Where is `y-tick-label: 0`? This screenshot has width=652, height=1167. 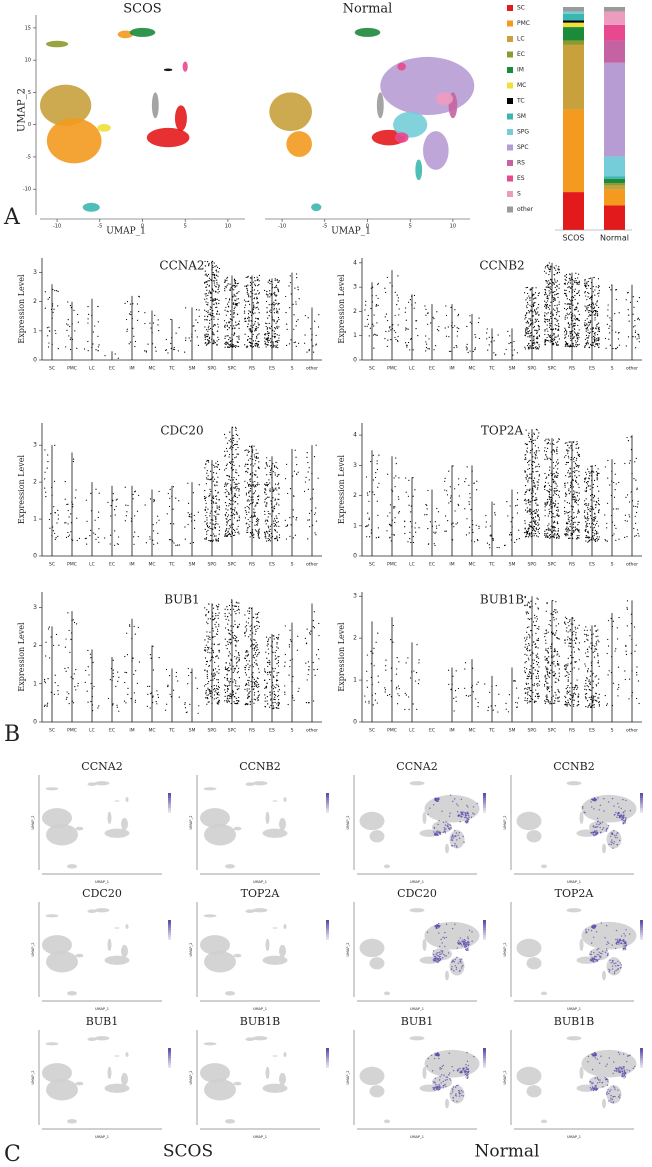 y-tick-label: 0 is located at coordinates (355, 360).